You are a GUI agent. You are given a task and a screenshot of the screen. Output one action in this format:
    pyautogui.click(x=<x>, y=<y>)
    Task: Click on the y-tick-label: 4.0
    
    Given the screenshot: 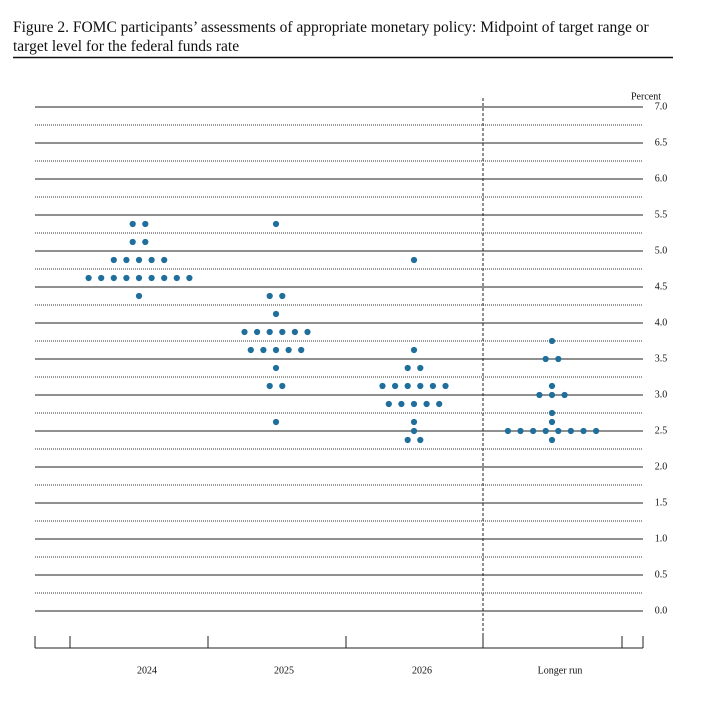 What is the action you would take?
    pyautogui.click(x=661, y=322)
    